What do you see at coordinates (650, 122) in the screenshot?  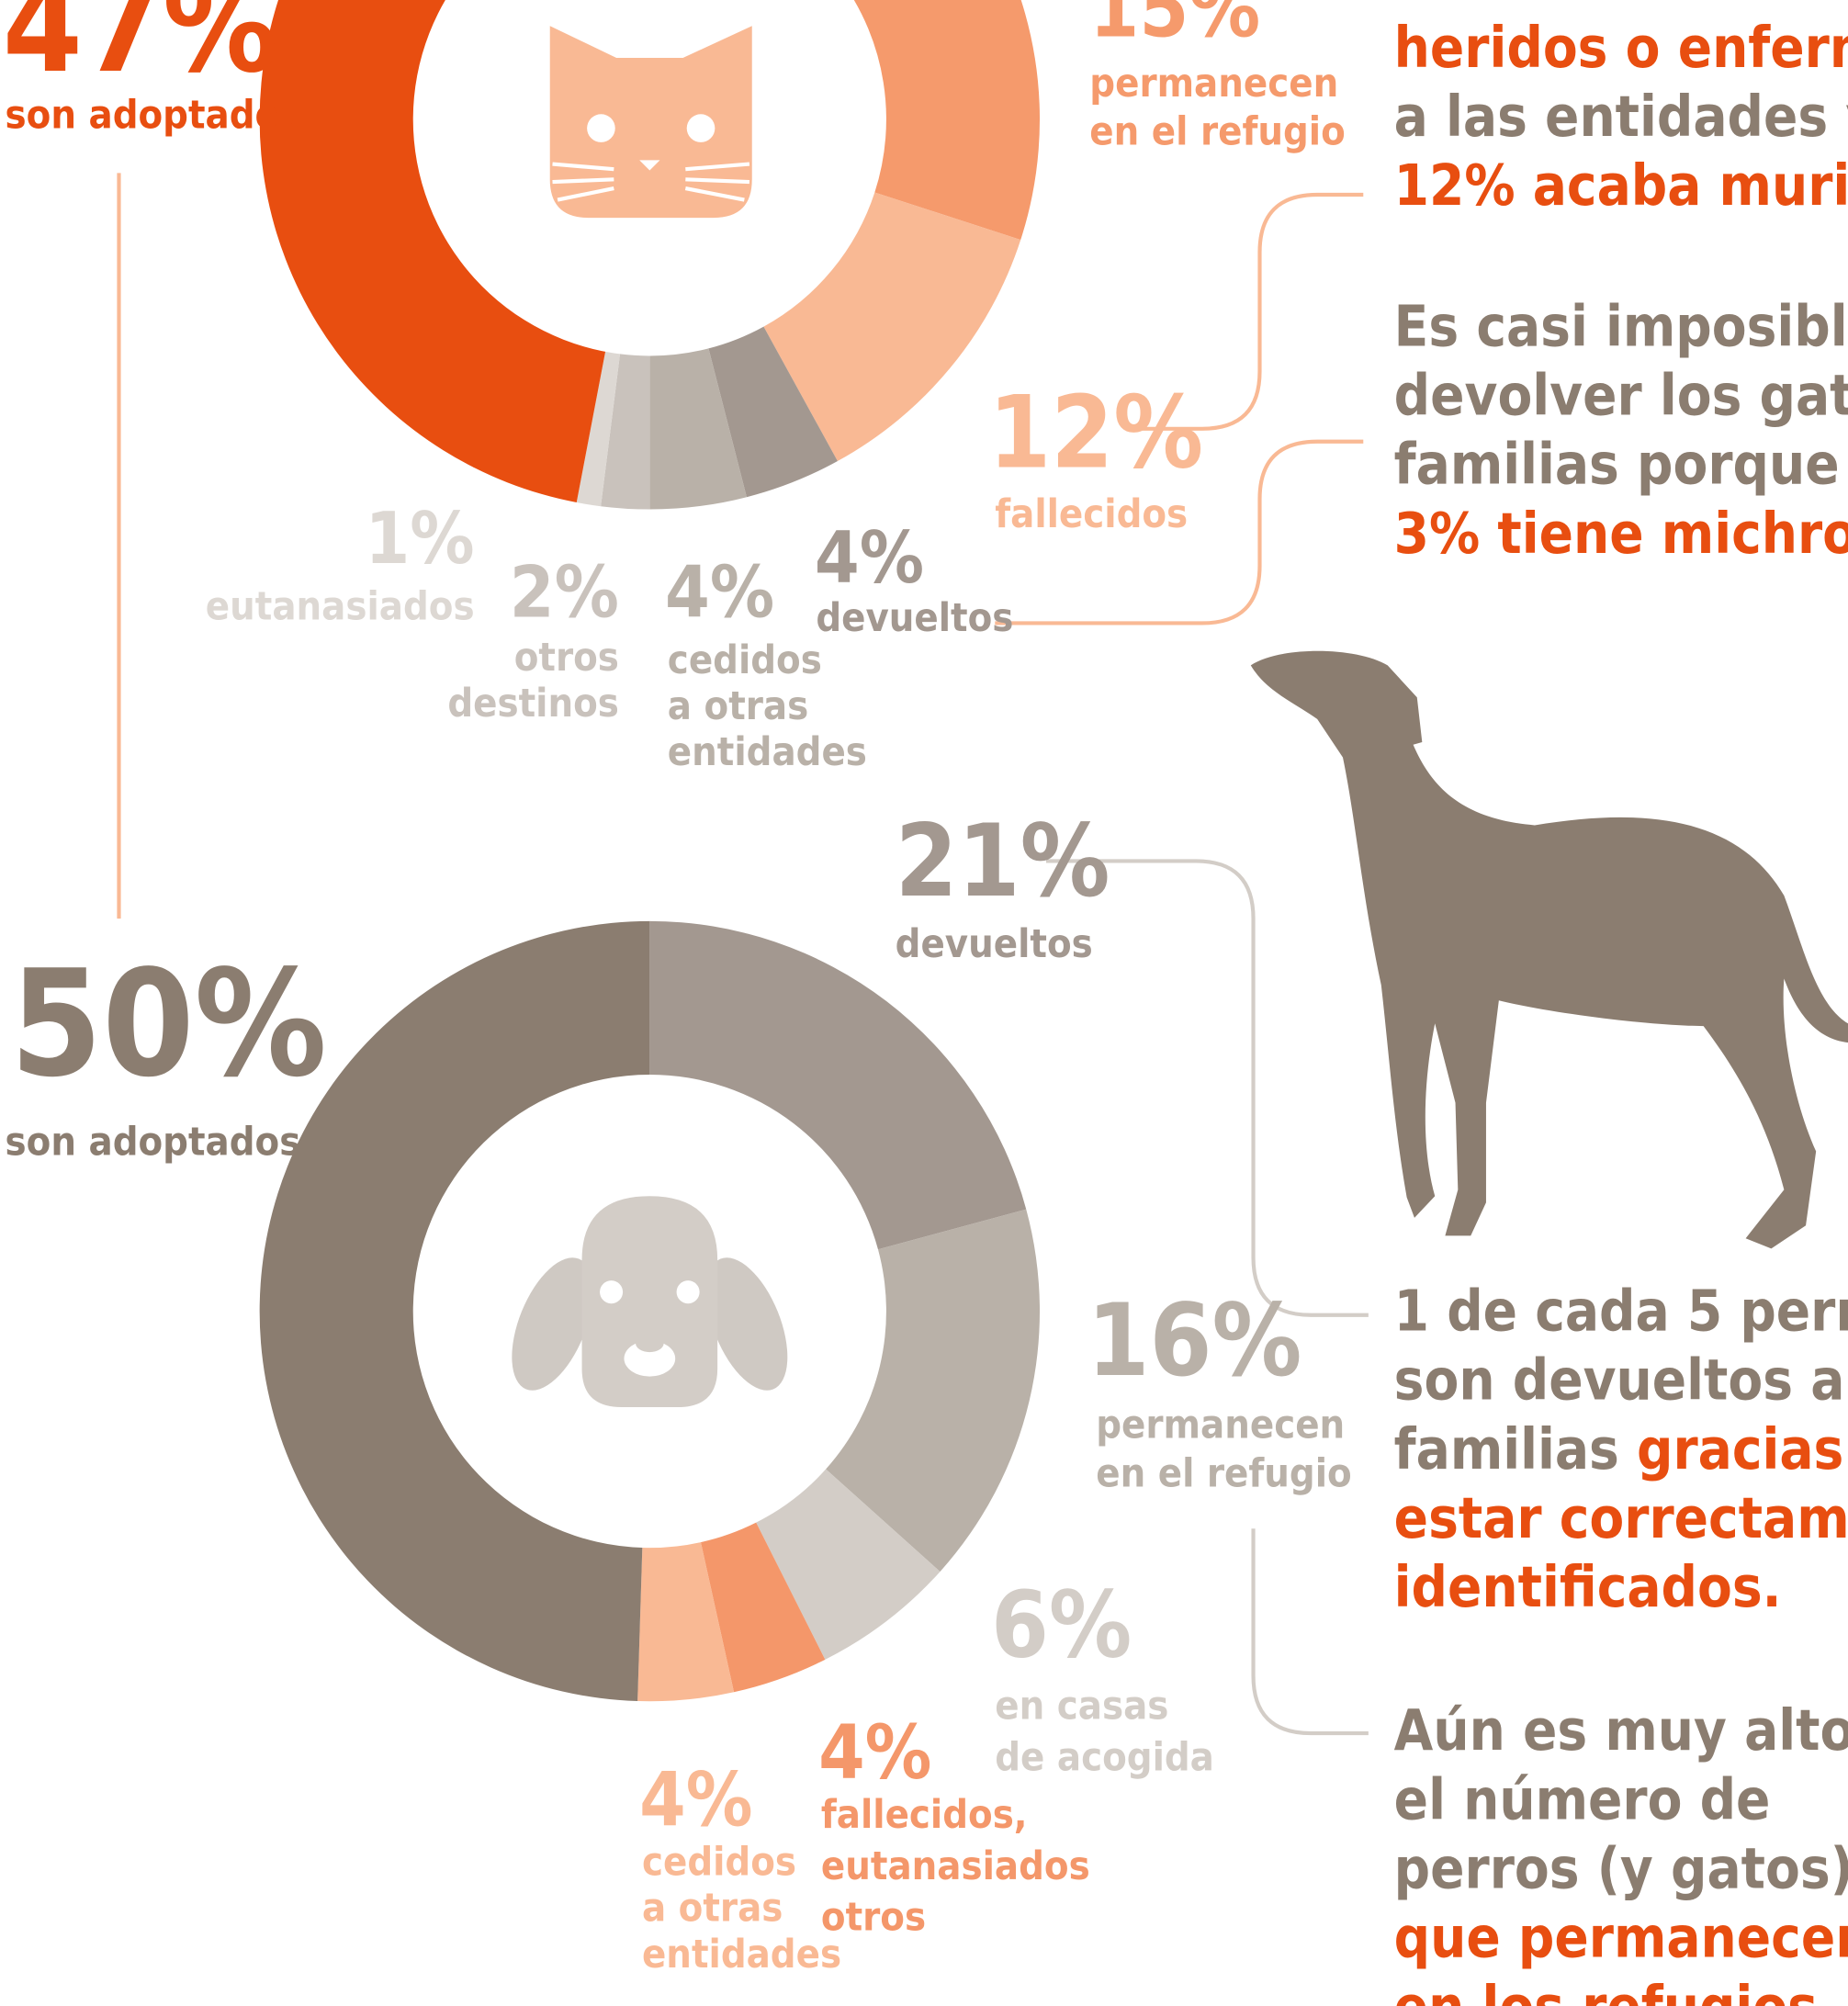 I see `cat-icon` at bounding box center [650, 122].